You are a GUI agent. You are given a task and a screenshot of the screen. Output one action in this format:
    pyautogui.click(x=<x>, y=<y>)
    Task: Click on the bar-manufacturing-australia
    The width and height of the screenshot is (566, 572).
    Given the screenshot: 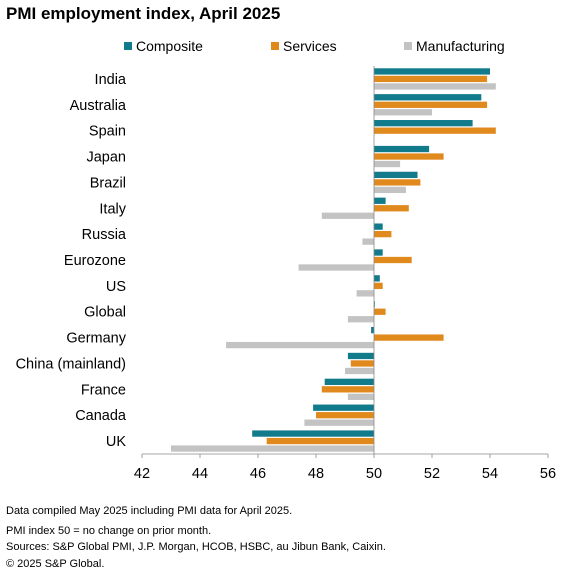 What is the action you would take?
    pyautogui.click(x=403, y=112)
    